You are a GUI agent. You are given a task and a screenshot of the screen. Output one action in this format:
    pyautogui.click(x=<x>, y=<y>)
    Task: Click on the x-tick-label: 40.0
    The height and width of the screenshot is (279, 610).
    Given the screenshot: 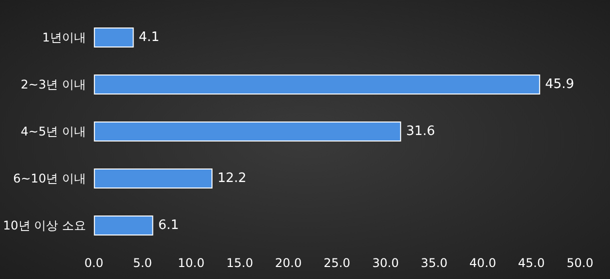 What is the action you would take?
    pyautogui.click(x=482, y=263)
    